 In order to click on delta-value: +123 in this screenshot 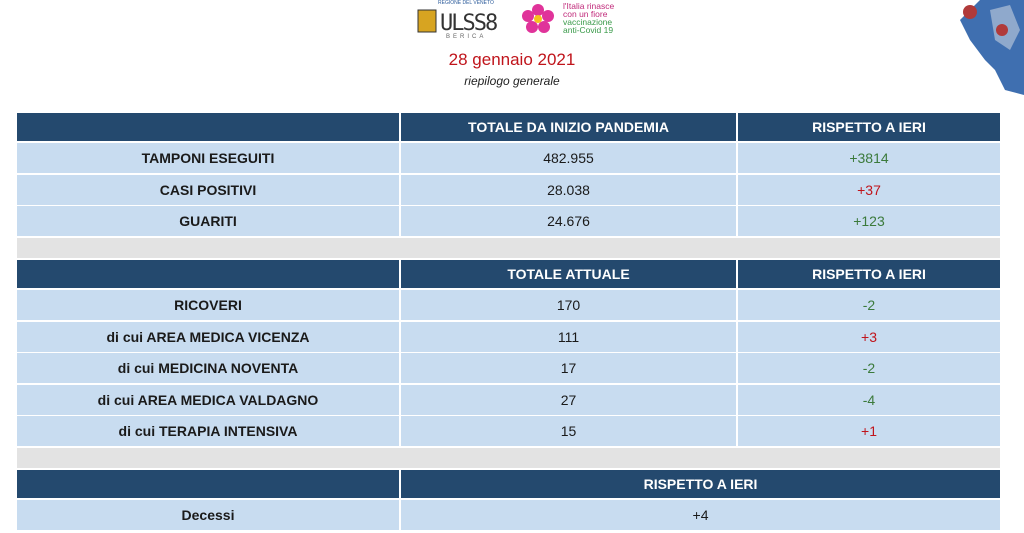, I will do `click(869, 221)`.